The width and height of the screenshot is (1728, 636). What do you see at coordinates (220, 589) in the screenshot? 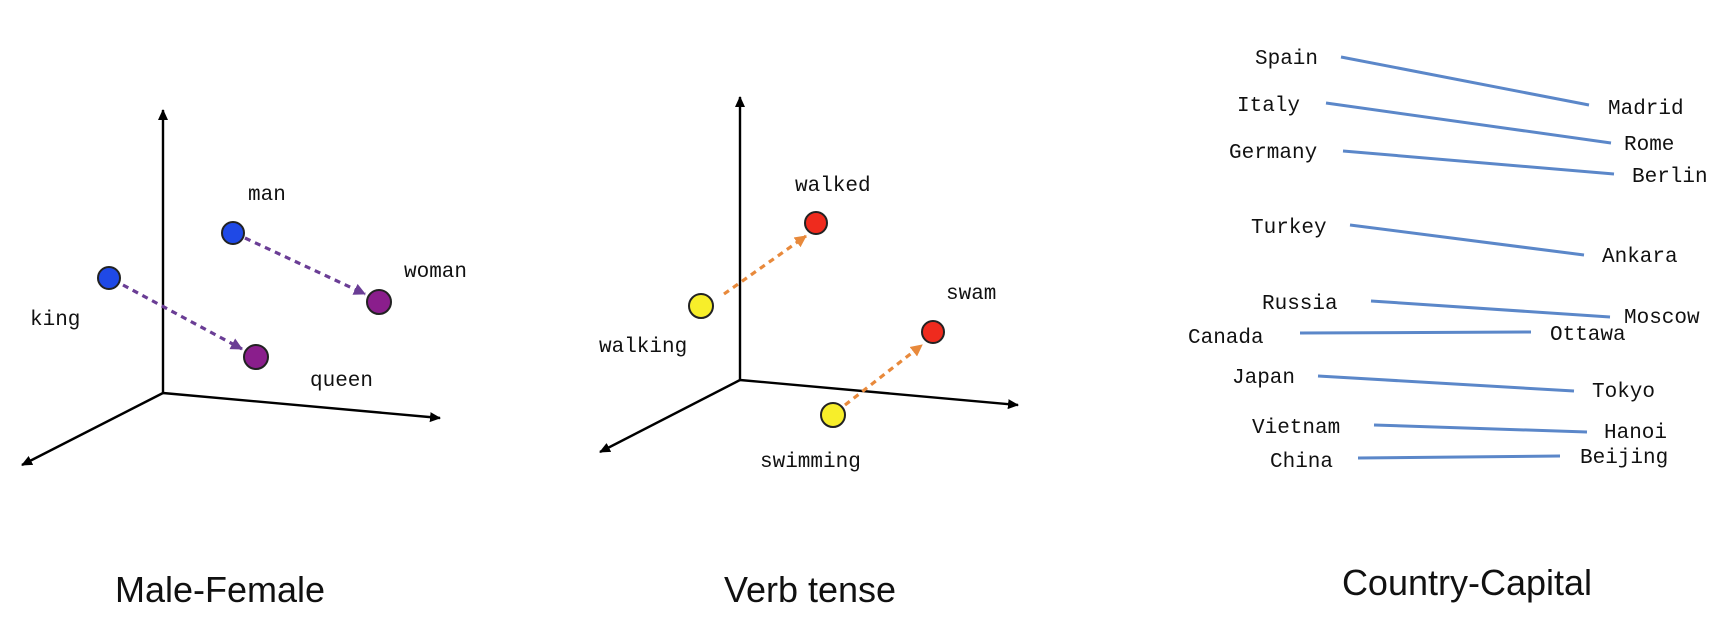
I see `male-female-caption: Male-Female` at bounding box center [220, 589].